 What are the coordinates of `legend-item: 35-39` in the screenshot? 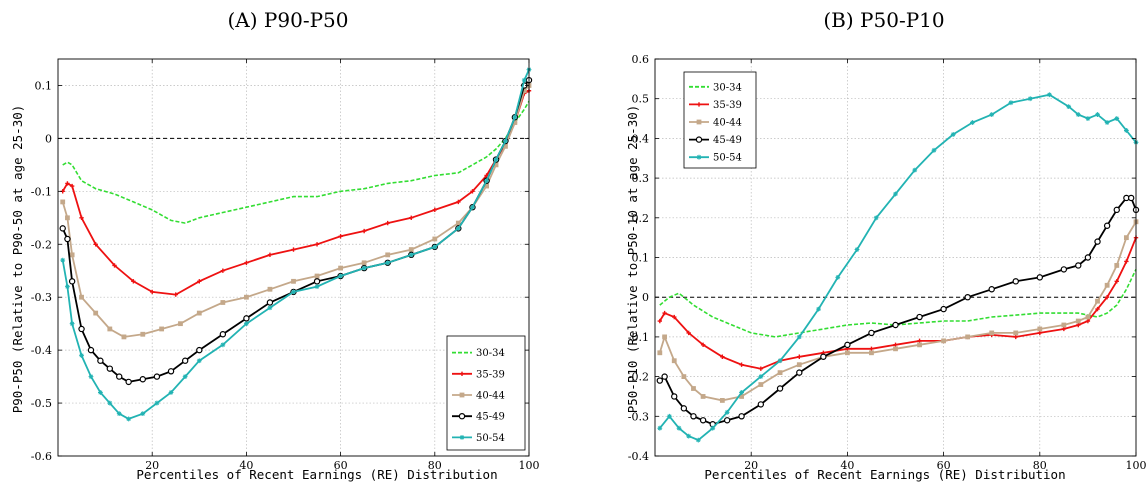 It's located at (478, 374).